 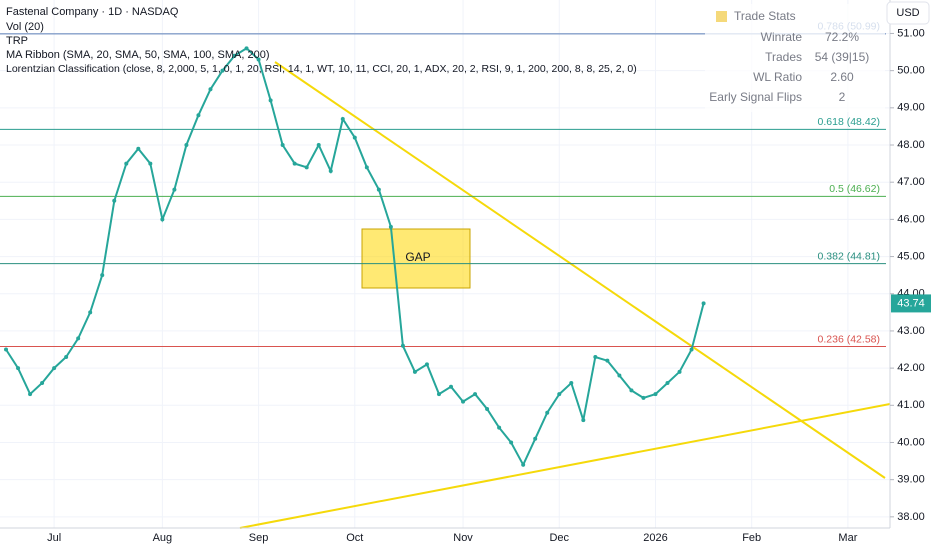 What do you see at coordinates (849, 256) in the screenshot?
I see `fib-label: 0.382 (44.81)` at bounding box center [849, 256].